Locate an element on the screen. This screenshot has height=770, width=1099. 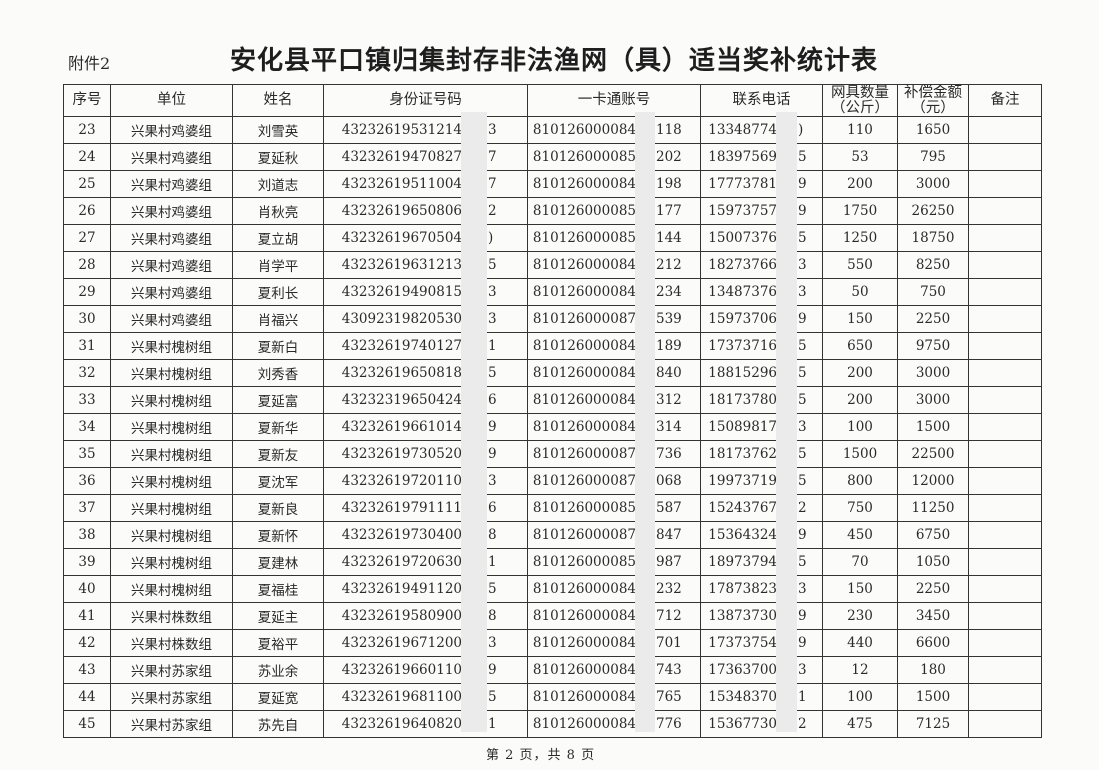
row-number: 32 is located at coordinates (87, 373).